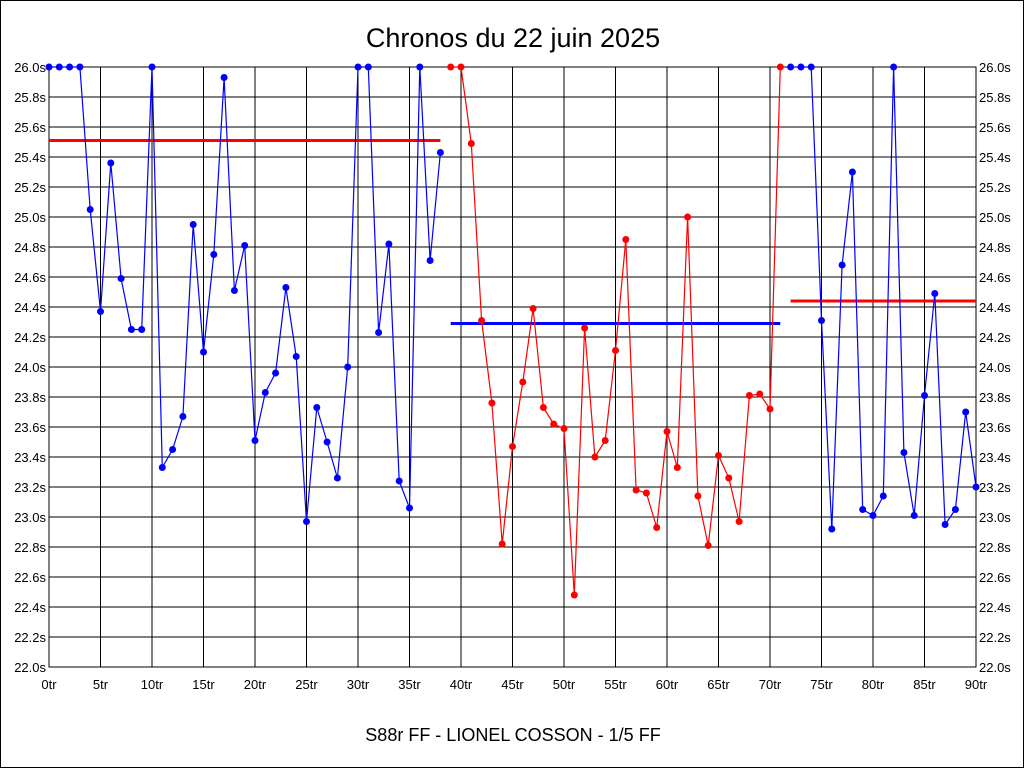 This screenshot has width=1024, height=769. What do you see at coordinates (995, 577) in the screenshot?
I see `y-tick-label-right: 22.6s` at bounding box center [995, 577].